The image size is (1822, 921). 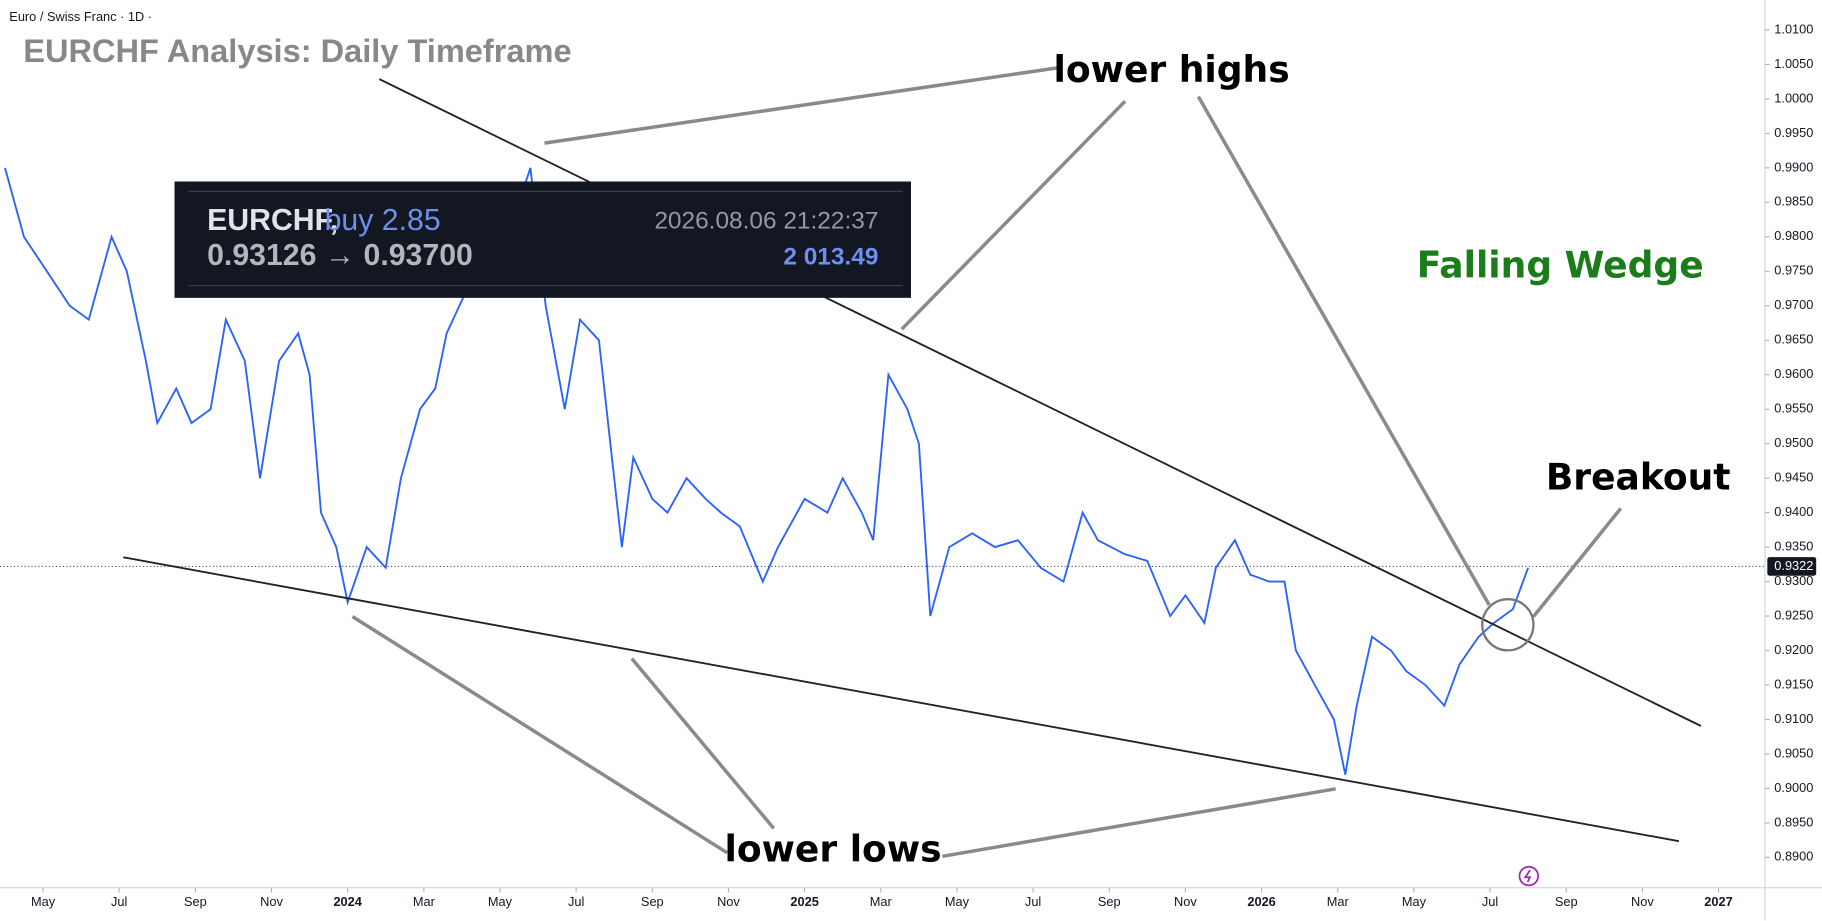 What do you see at coordinates (1793, 201) in the screenshot?
I see `y-tick-label: 0.9850` at bounding box center [1793, 201].